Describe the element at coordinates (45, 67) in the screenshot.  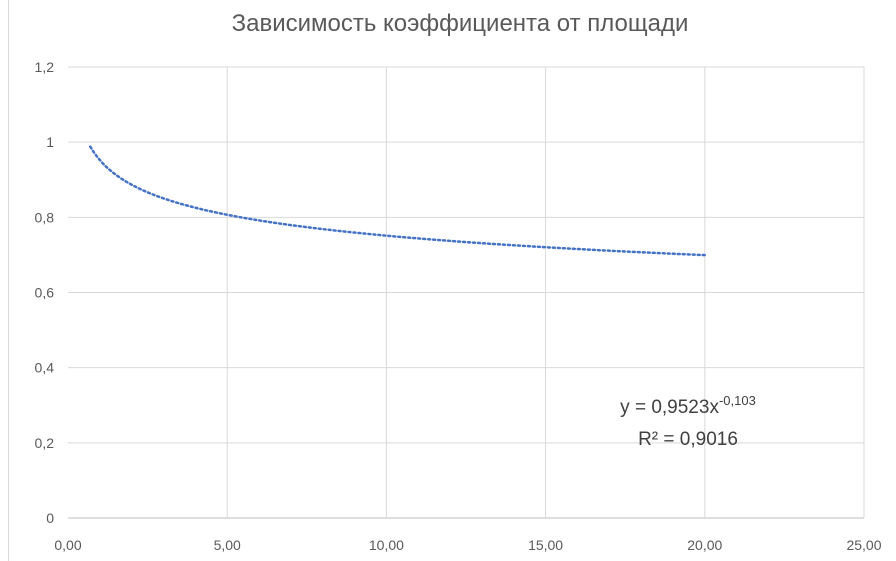
I see `y-tick-label: 1,2` at that location.